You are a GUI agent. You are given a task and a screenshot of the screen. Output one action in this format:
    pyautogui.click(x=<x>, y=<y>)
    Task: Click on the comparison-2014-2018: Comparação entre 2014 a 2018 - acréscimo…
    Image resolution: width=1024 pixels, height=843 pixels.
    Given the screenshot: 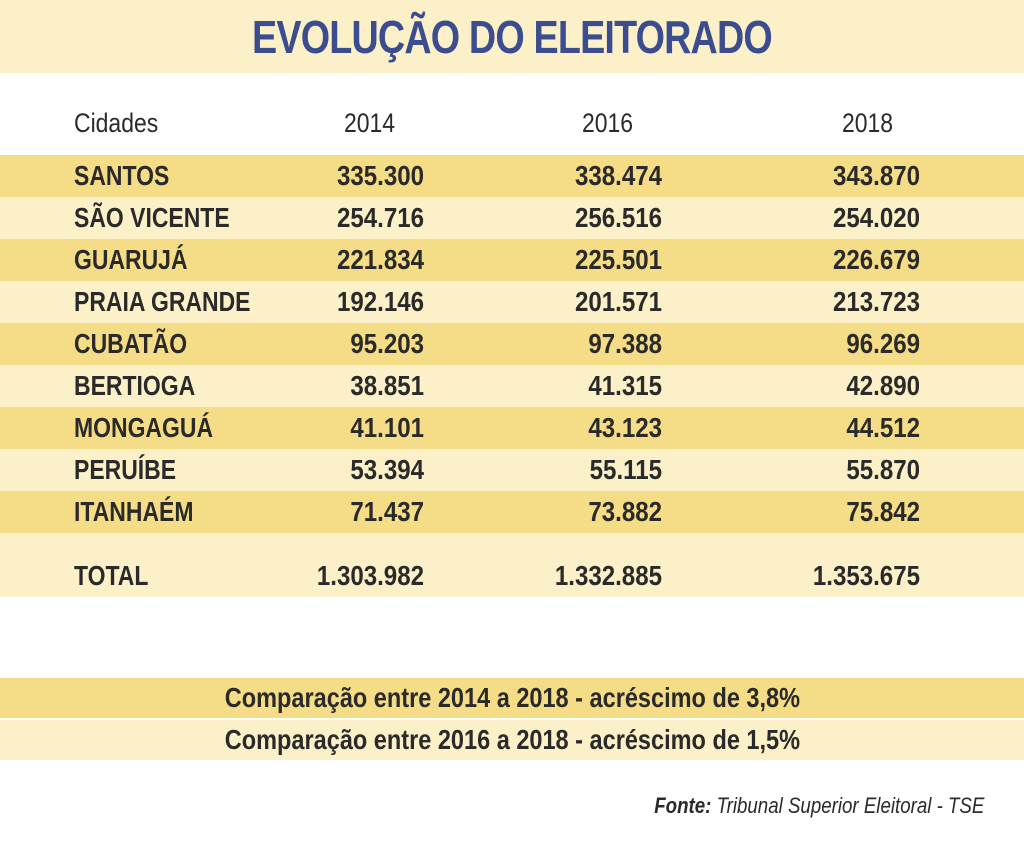 What is the action you would take?
    pyautogui.click(x=512, y=698)
    